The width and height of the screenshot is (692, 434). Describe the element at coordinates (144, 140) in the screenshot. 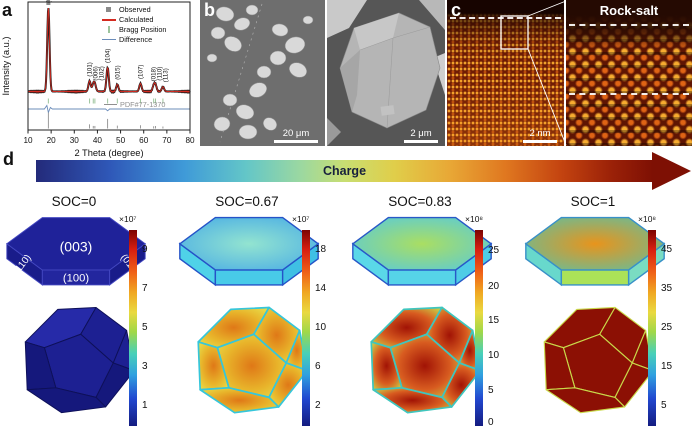

I see `x-tick-label: 60` at that location.